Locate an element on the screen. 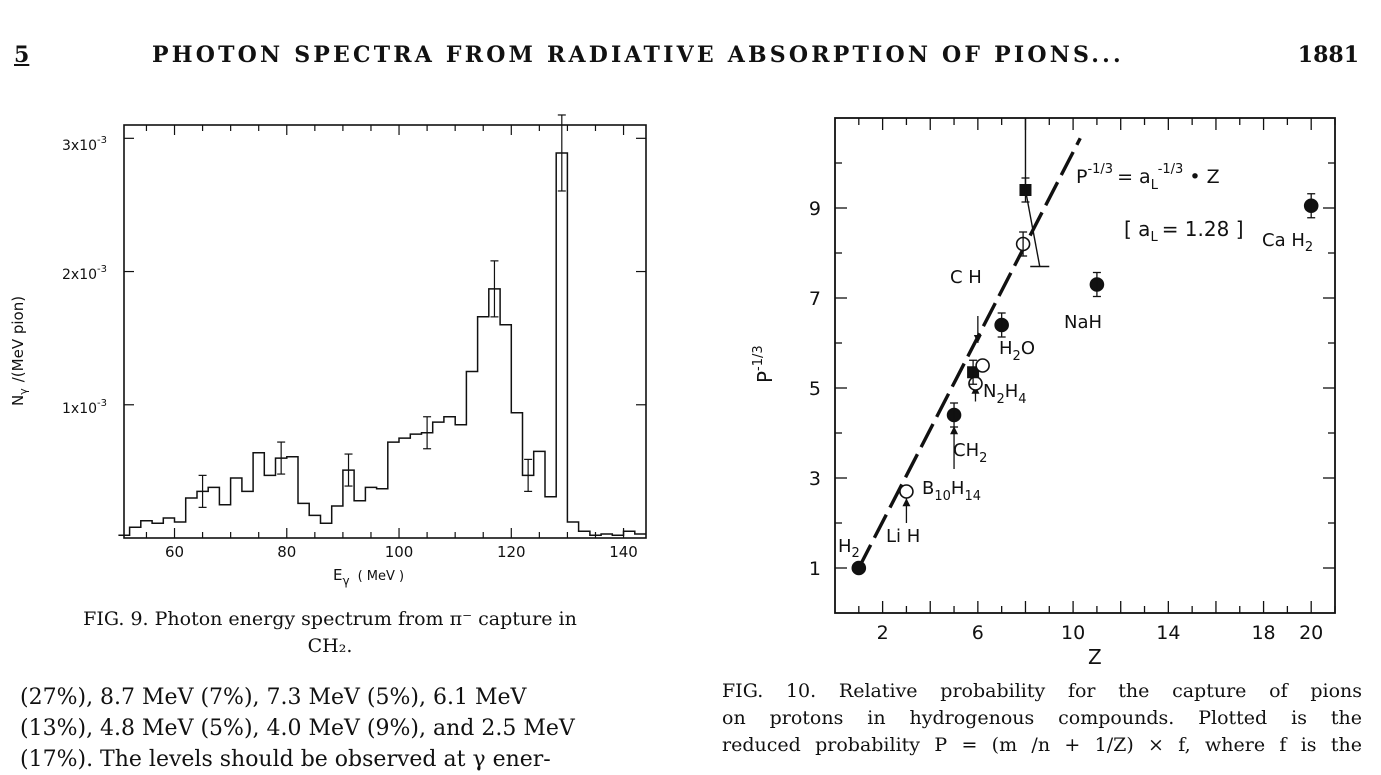 This screenshot has width=1381, height=775. fig10-fit-line is located at coordinates (969, 353).